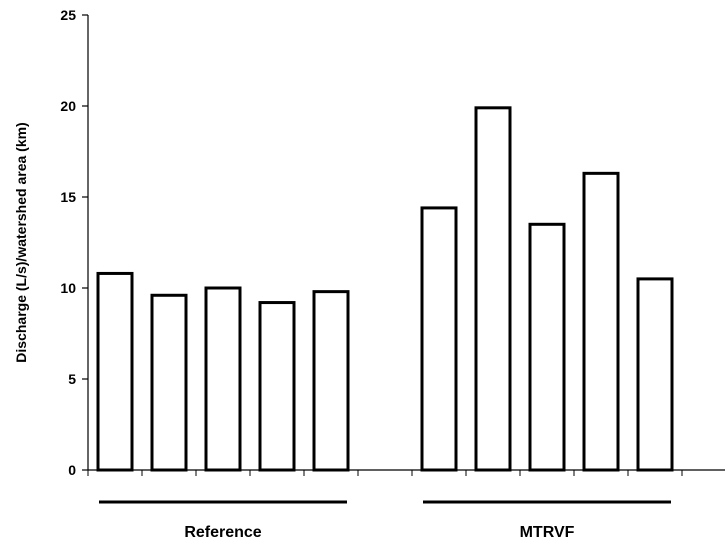  I want to click on y-tick-label: 20, so click(68, 106).